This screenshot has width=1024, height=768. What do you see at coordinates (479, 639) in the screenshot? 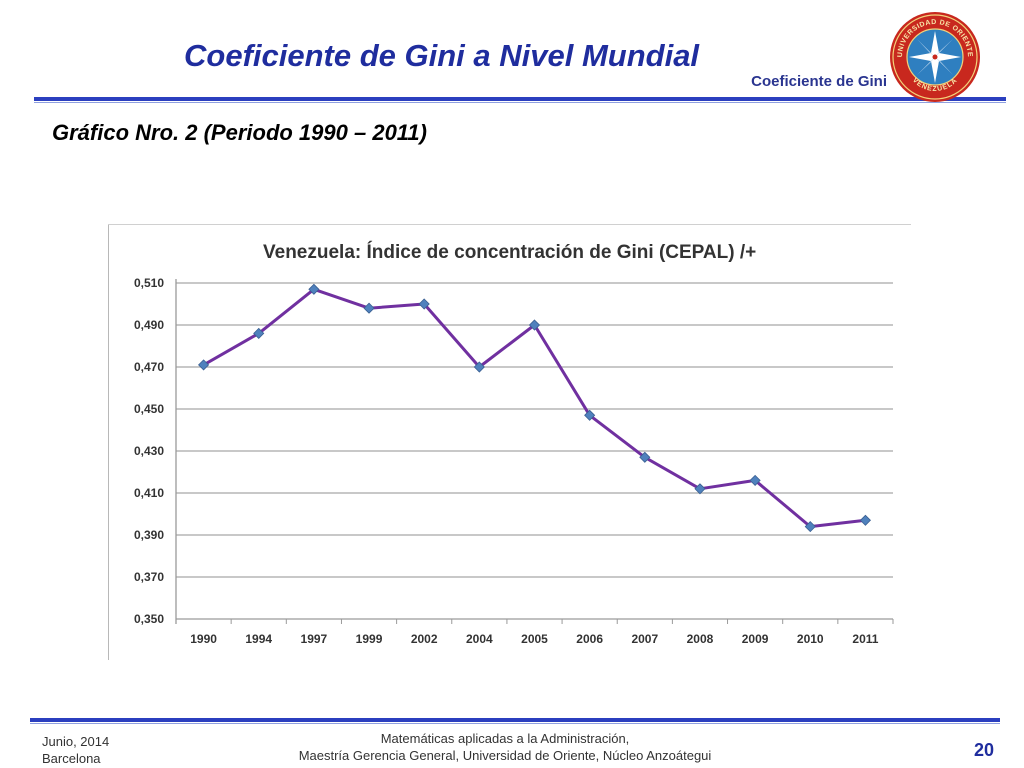
I see `x-tick-label: 2004` at bounding box center [479, 639].